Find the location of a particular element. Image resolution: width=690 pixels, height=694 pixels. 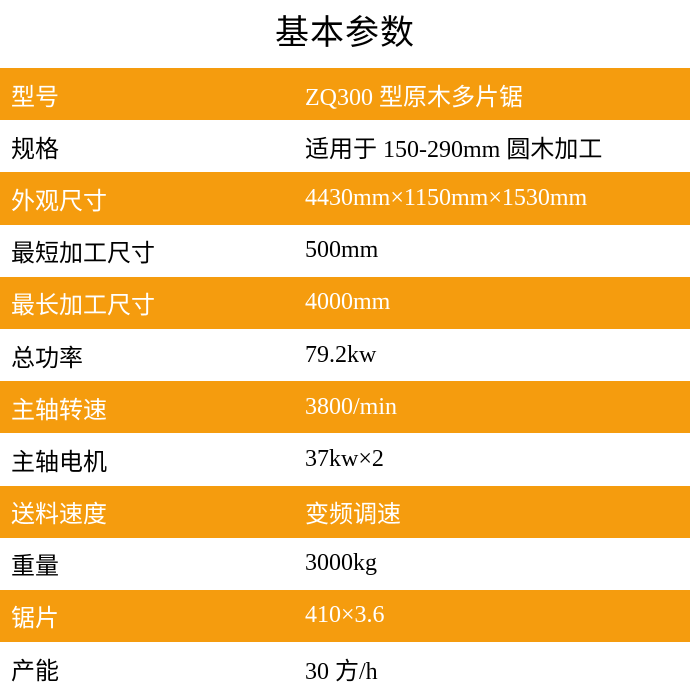

spec-label: 产能 is located at coordinates (35, 671).